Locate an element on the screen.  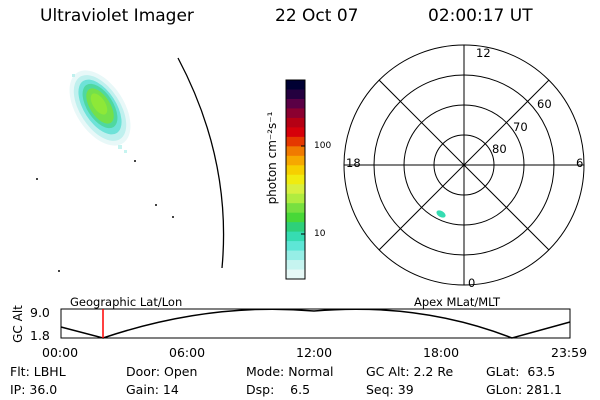
apex-mlat-mlt-caption: Apex MLat/MLT is located at coordinates (457, 302).